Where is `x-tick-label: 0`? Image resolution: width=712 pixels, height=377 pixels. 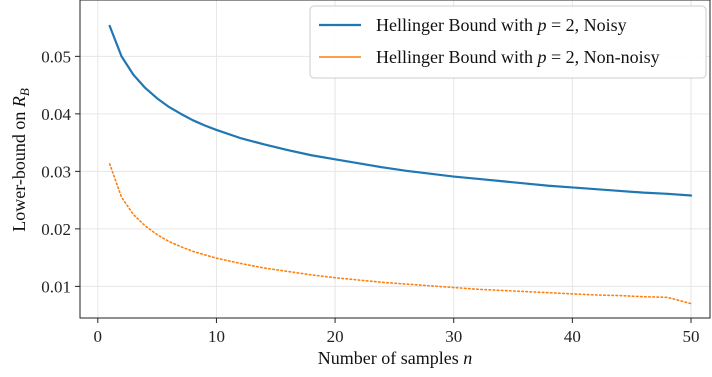 x-tick-label: 0 is located at coordinates (98, 336).